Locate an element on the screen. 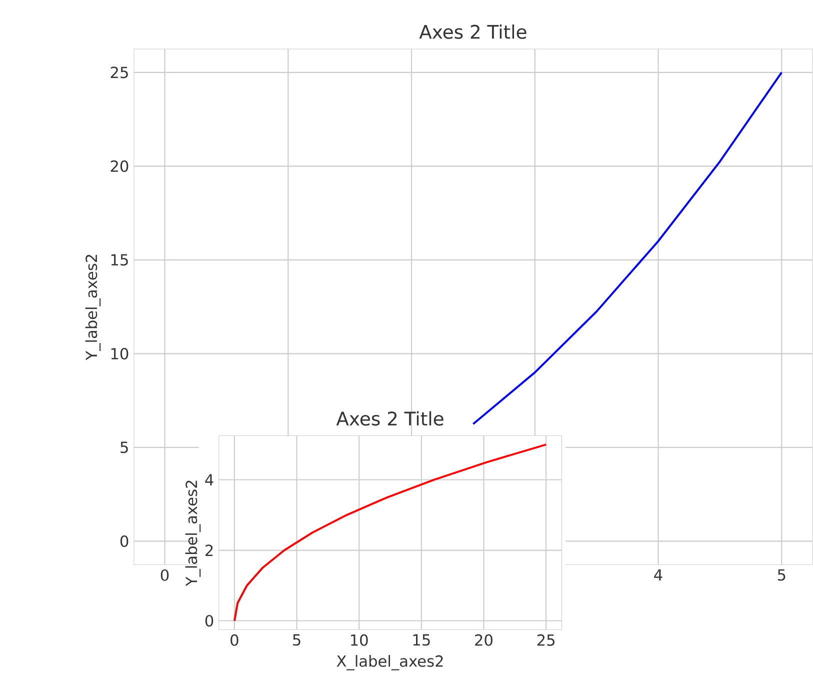  x-tick-label: 20 is located at coordinates (483, 640).